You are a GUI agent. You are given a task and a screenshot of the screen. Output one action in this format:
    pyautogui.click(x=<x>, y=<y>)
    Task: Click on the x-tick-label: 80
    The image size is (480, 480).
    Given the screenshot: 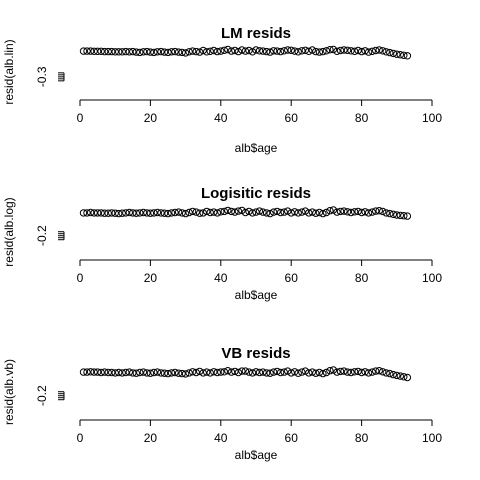 What is the action you would take?
    pyautogui.click(x=362, y=278)
    